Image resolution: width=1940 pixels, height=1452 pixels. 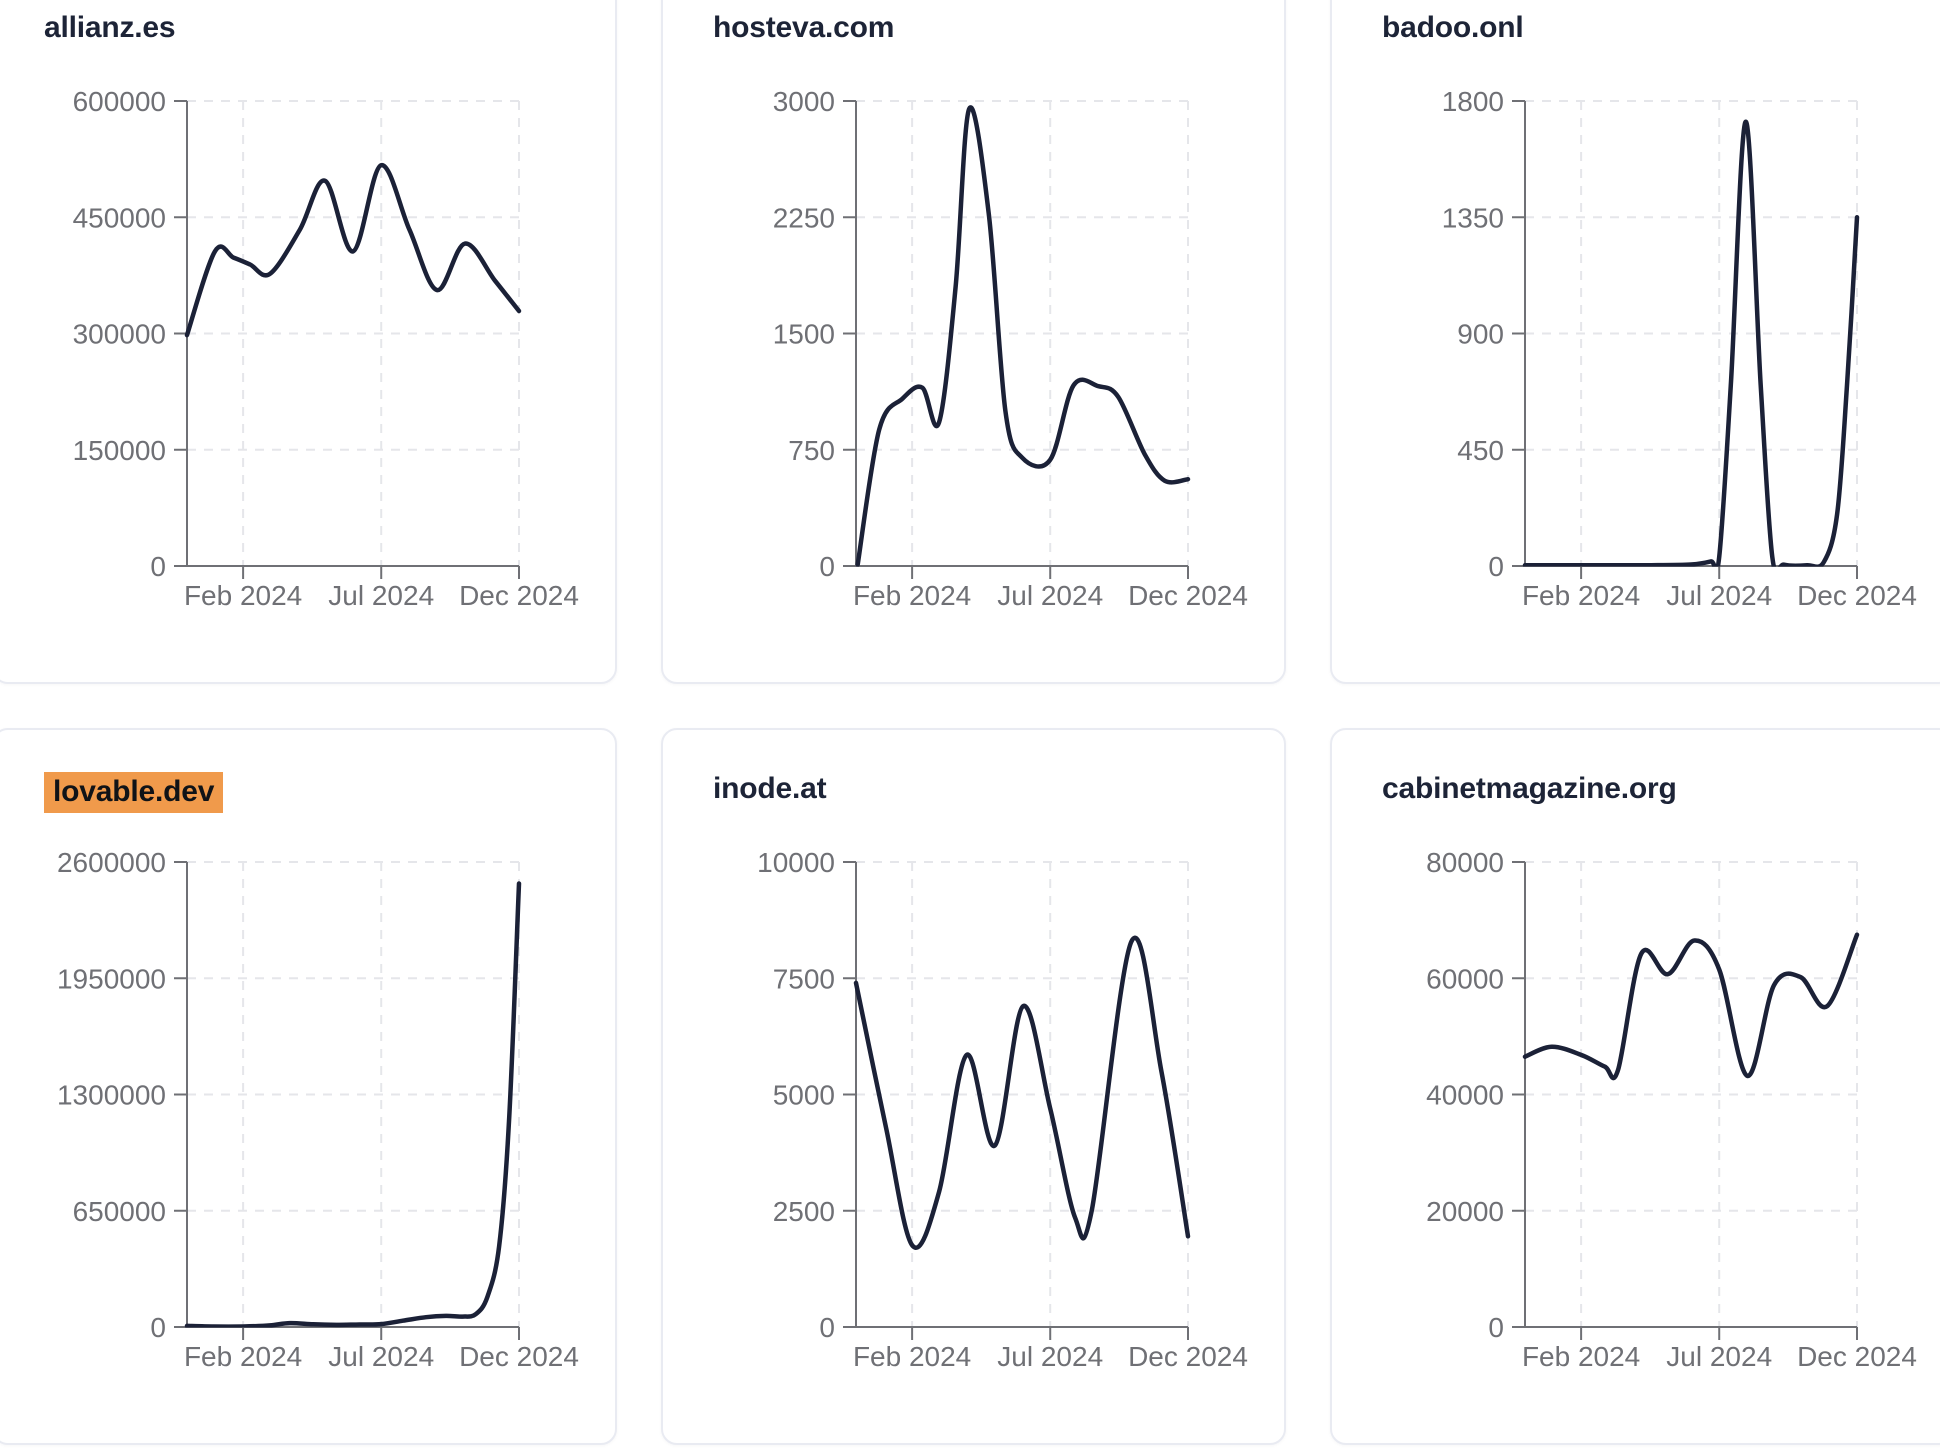 I want to click on svg-text: 3000, so click(x=804, y=101).